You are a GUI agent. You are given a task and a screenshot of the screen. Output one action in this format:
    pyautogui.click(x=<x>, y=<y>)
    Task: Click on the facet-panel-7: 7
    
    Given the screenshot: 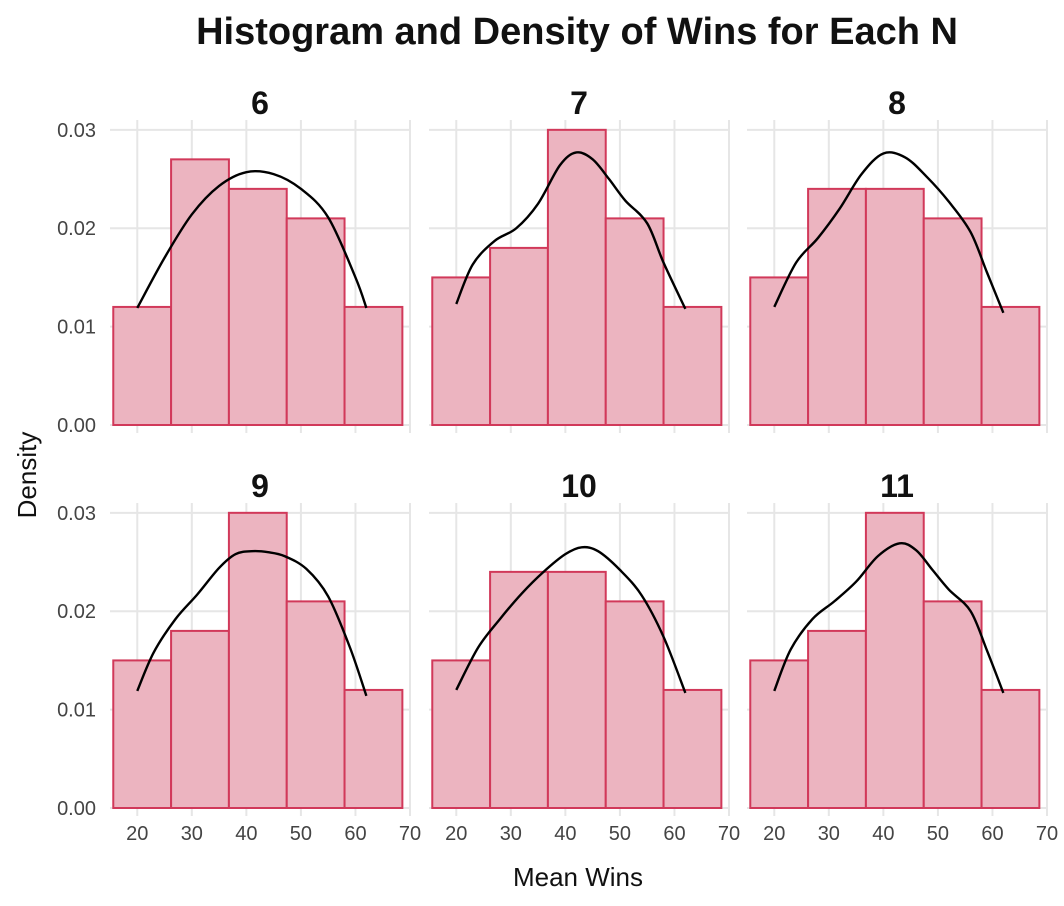 What is the action you would take?
    pyautogui.click(x=579, y=259)
    